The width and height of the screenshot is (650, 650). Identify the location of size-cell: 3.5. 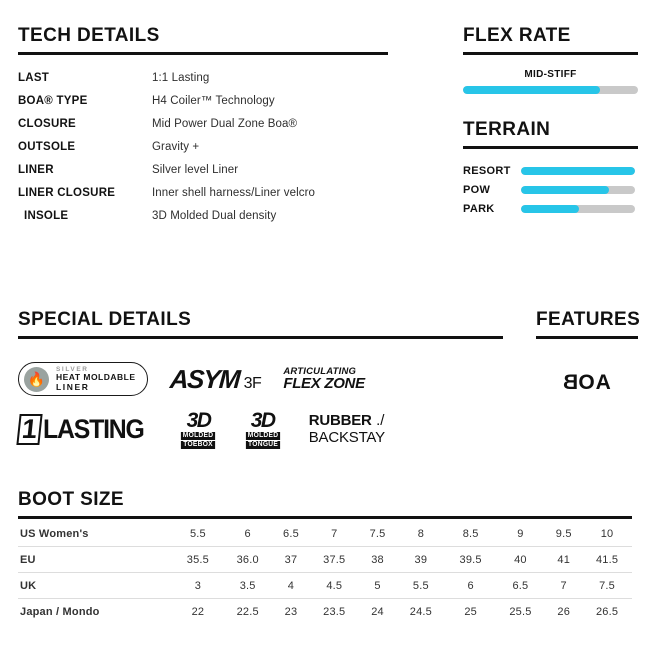
(247, 585).